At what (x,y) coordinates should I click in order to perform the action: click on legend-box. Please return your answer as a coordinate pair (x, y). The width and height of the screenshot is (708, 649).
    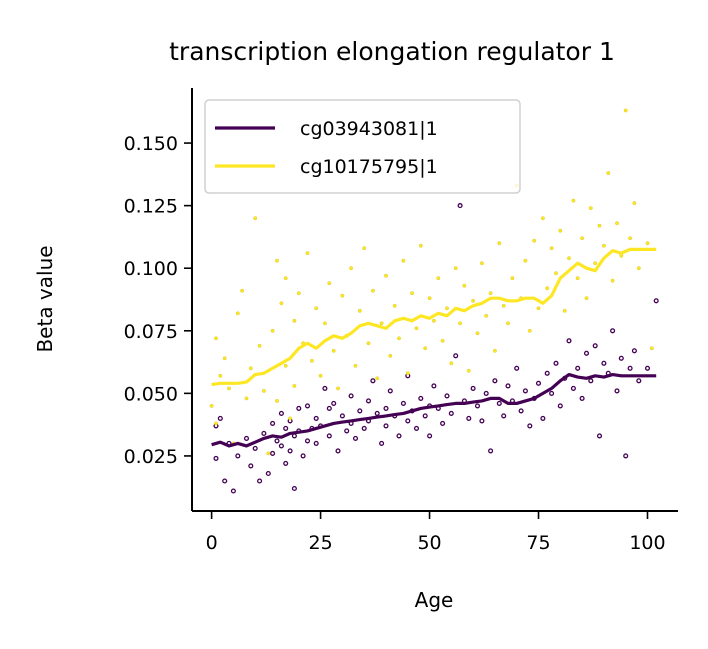
    Looking at the image, I should click on (362, 146).